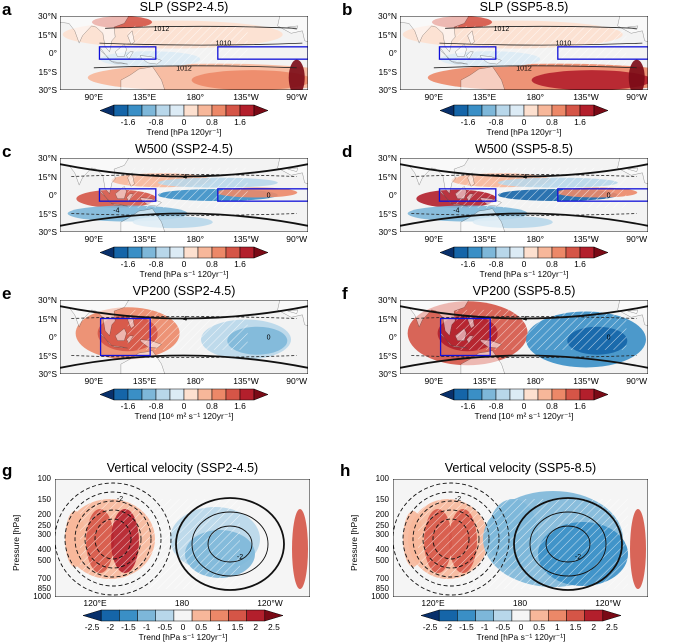 This screenshot has width=685, height=643. What do you see at coordinates (184, 132) in the screenshot?
I see `colorbar-label: Trend [hPa 120yr⁻¹]` at bounding box center [184, 132].